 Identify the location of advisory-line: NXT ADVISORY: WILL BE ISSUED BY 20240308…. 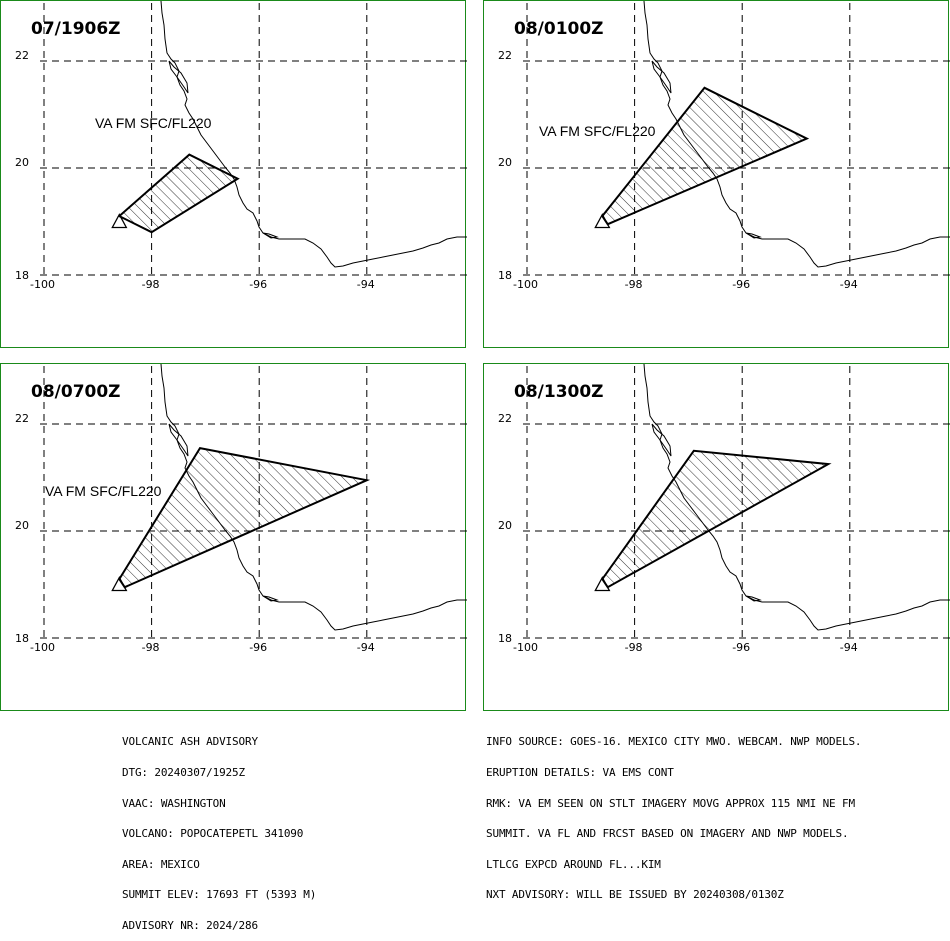
(635, 895).